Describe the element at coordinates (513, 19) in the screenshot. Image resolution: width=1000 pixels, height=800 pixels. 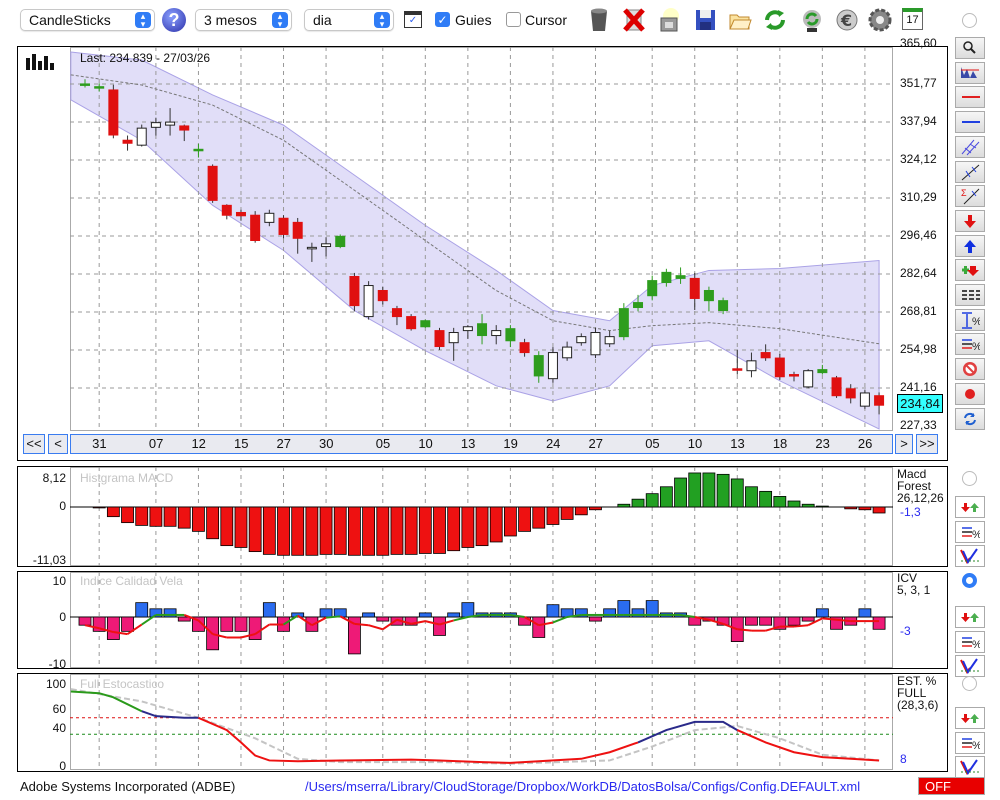
I see `cursor-checkbox` at that location.